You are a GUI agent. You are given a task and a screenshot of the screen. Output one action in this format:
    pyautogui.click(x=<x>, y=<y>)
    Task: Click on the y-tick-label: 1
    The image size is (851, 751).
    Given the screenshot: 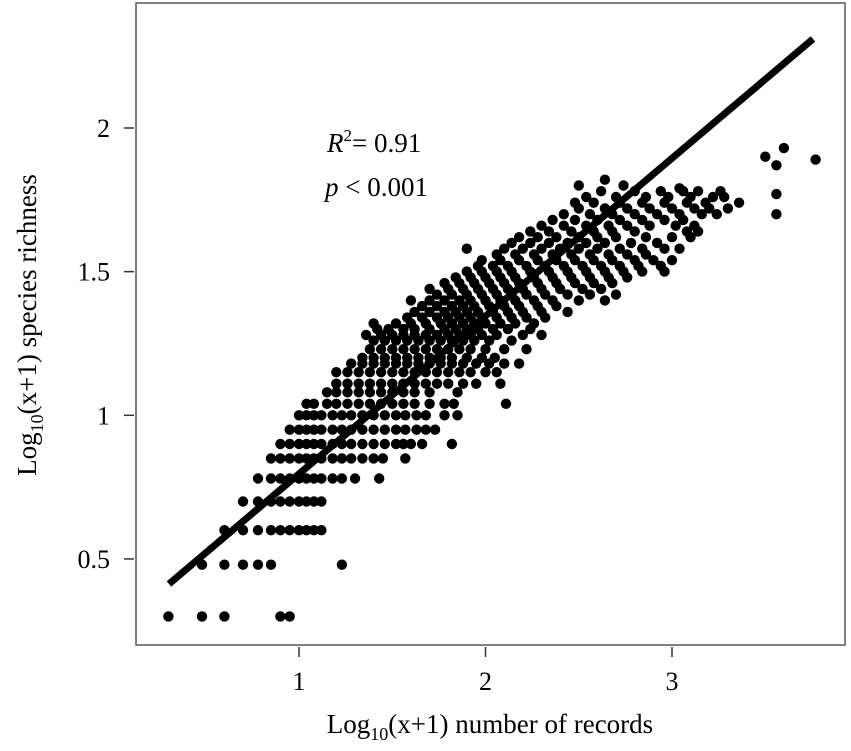 What is the action you would take?
    pyautogui.click(x=103, y=415)
    